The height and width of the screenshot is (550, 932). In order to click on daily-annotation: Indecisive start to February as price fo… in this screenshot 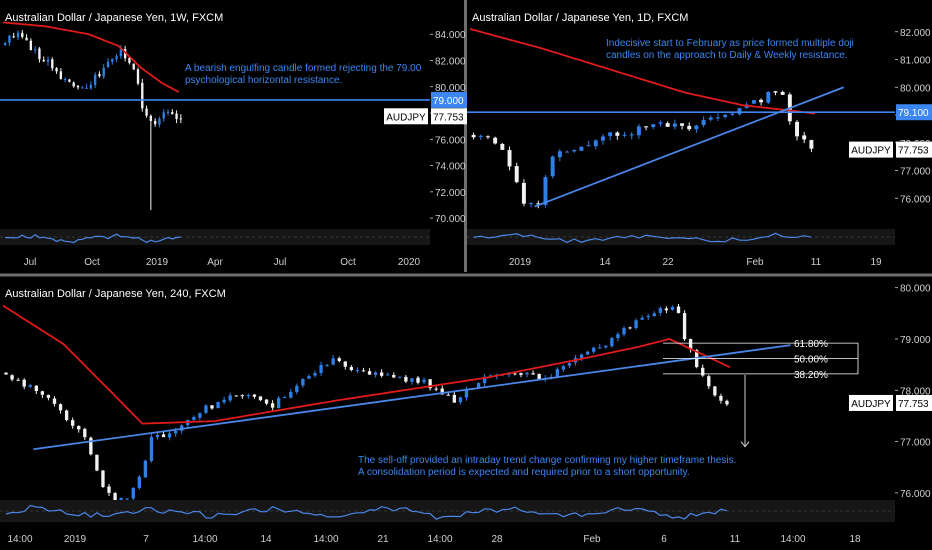, I will do `click(730, 49)`.